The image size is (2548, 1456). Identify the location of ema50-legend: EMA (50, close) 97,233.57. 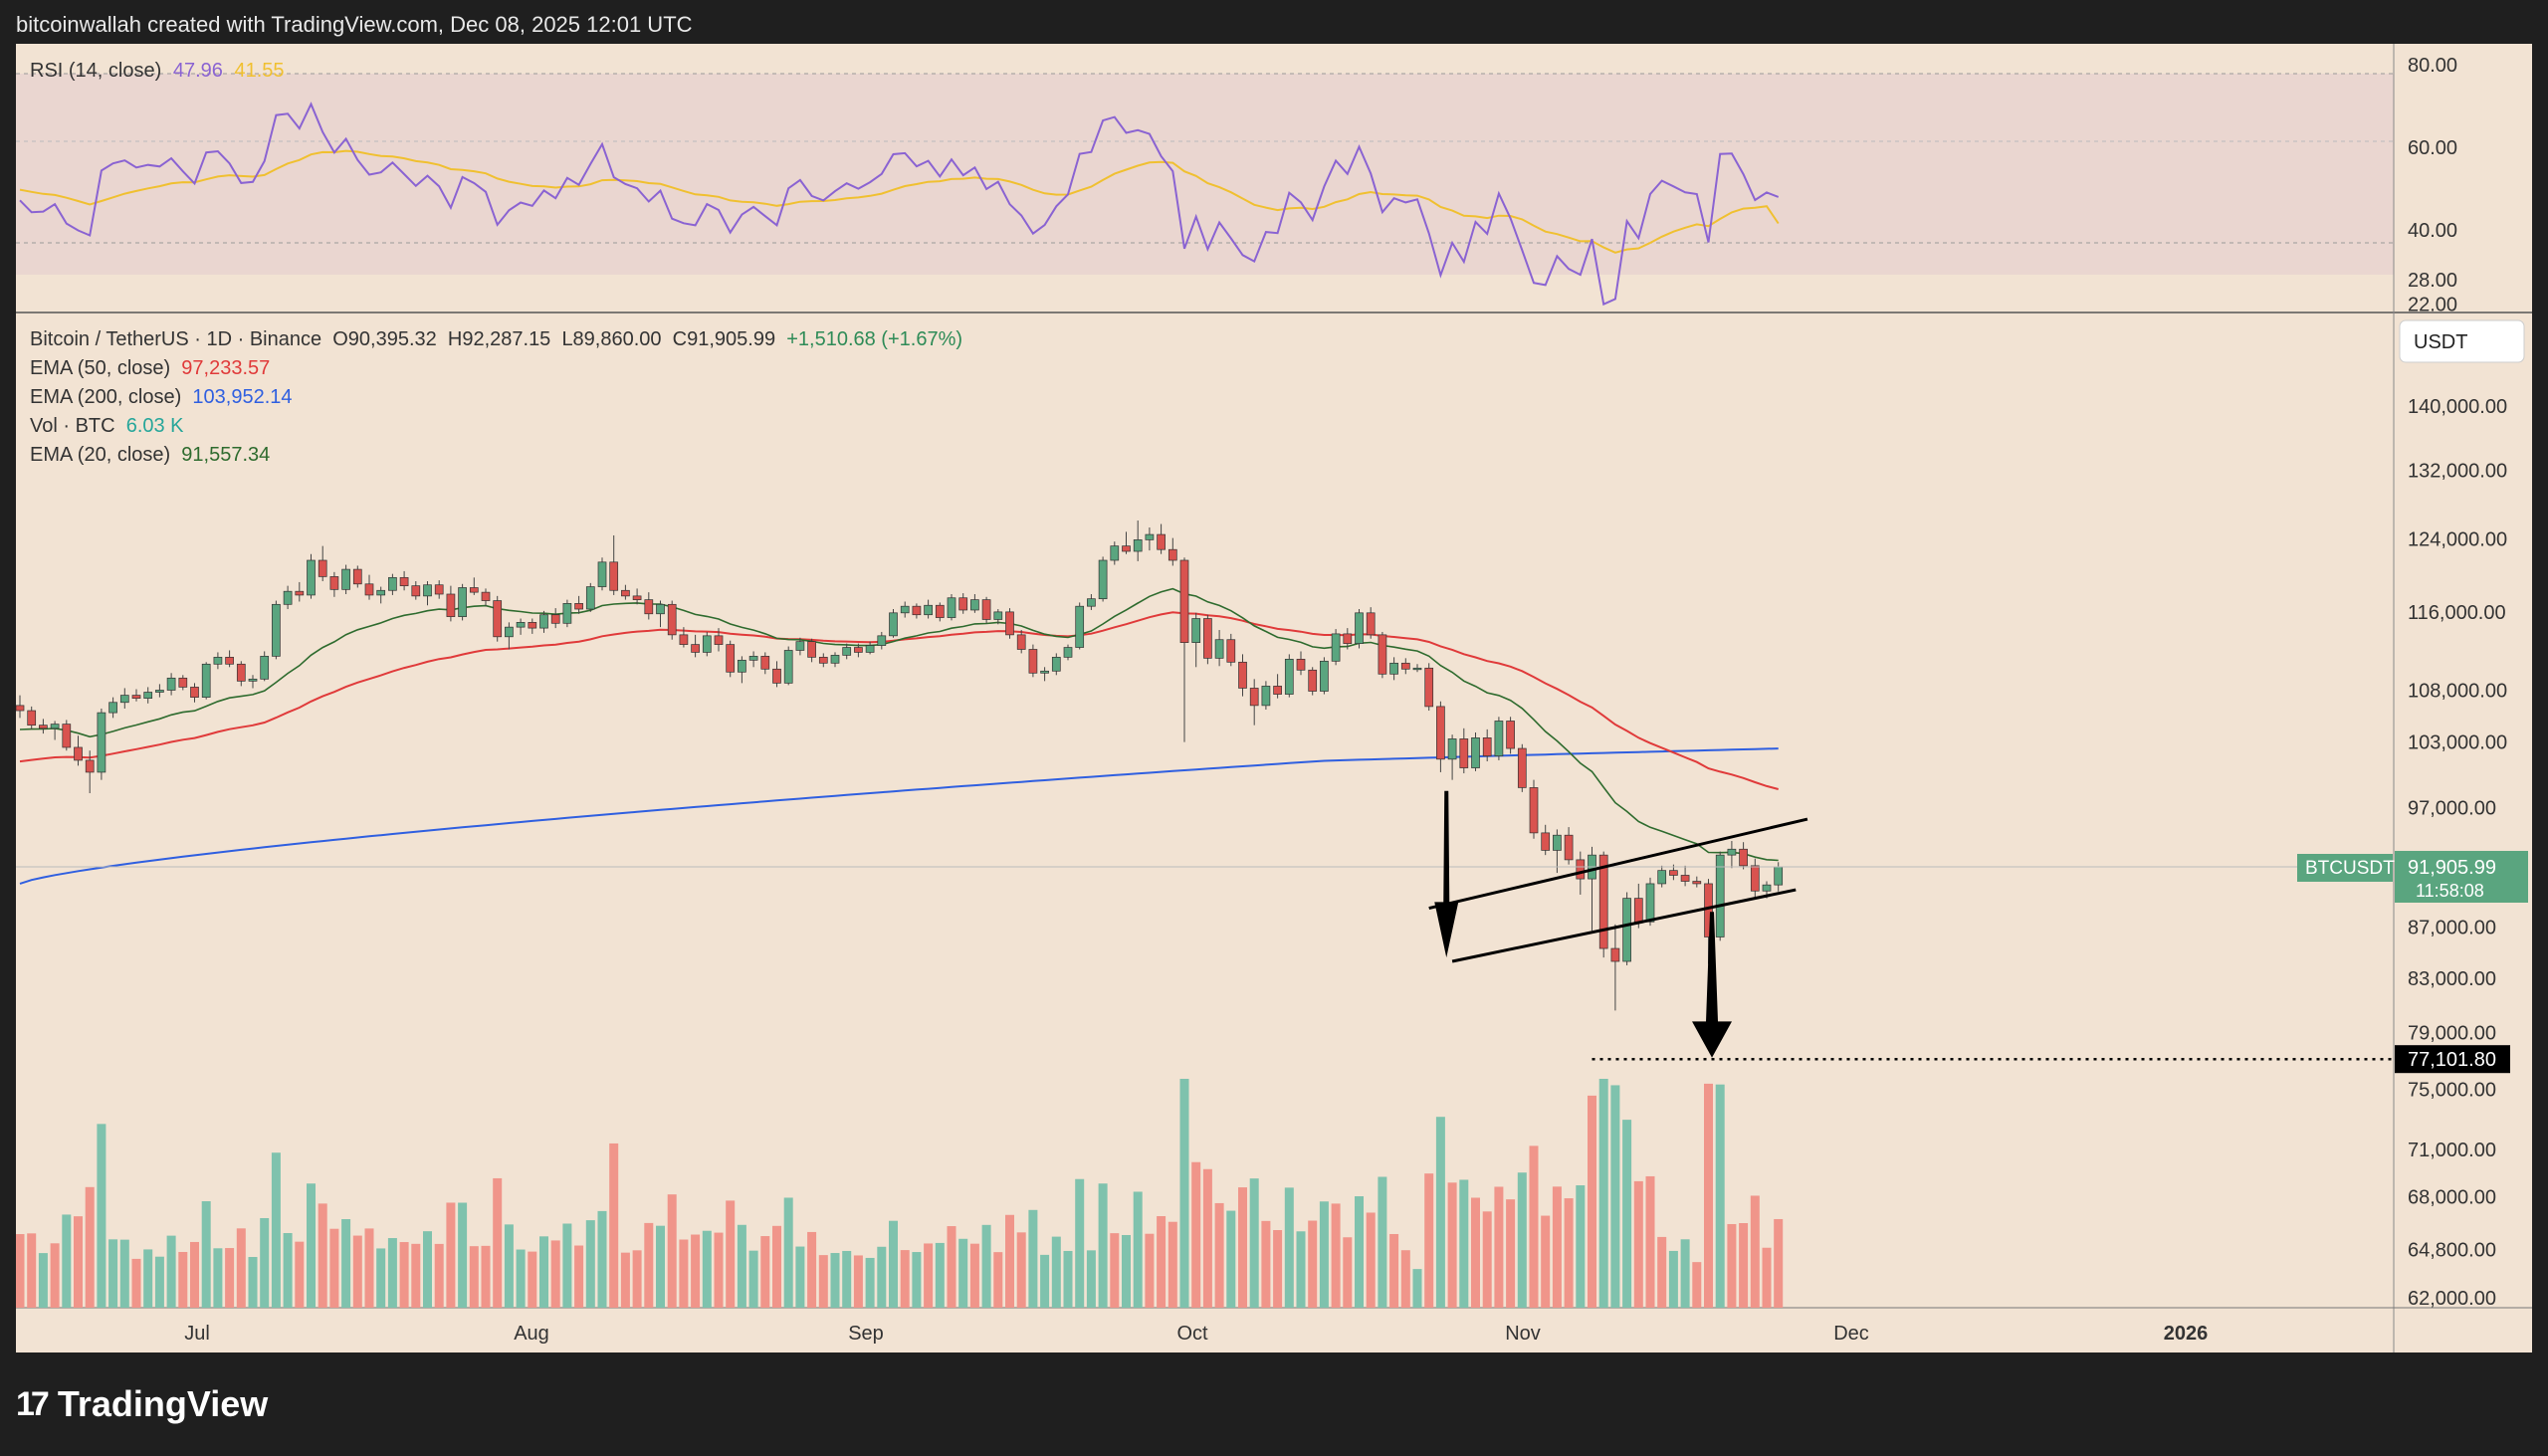
(150, 368).